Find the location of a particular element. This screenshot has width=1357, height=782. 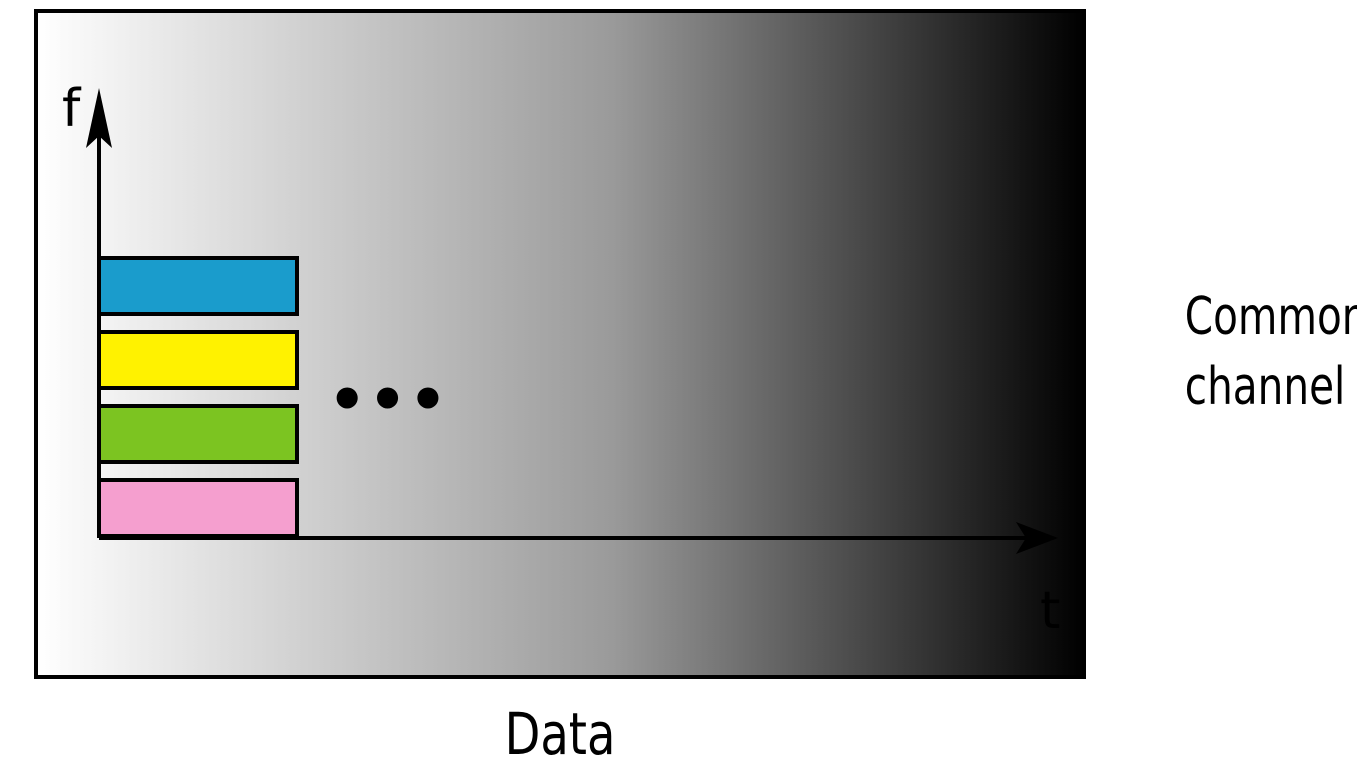

frequency-axis-arrowhead is located at coordinates (99, 118).